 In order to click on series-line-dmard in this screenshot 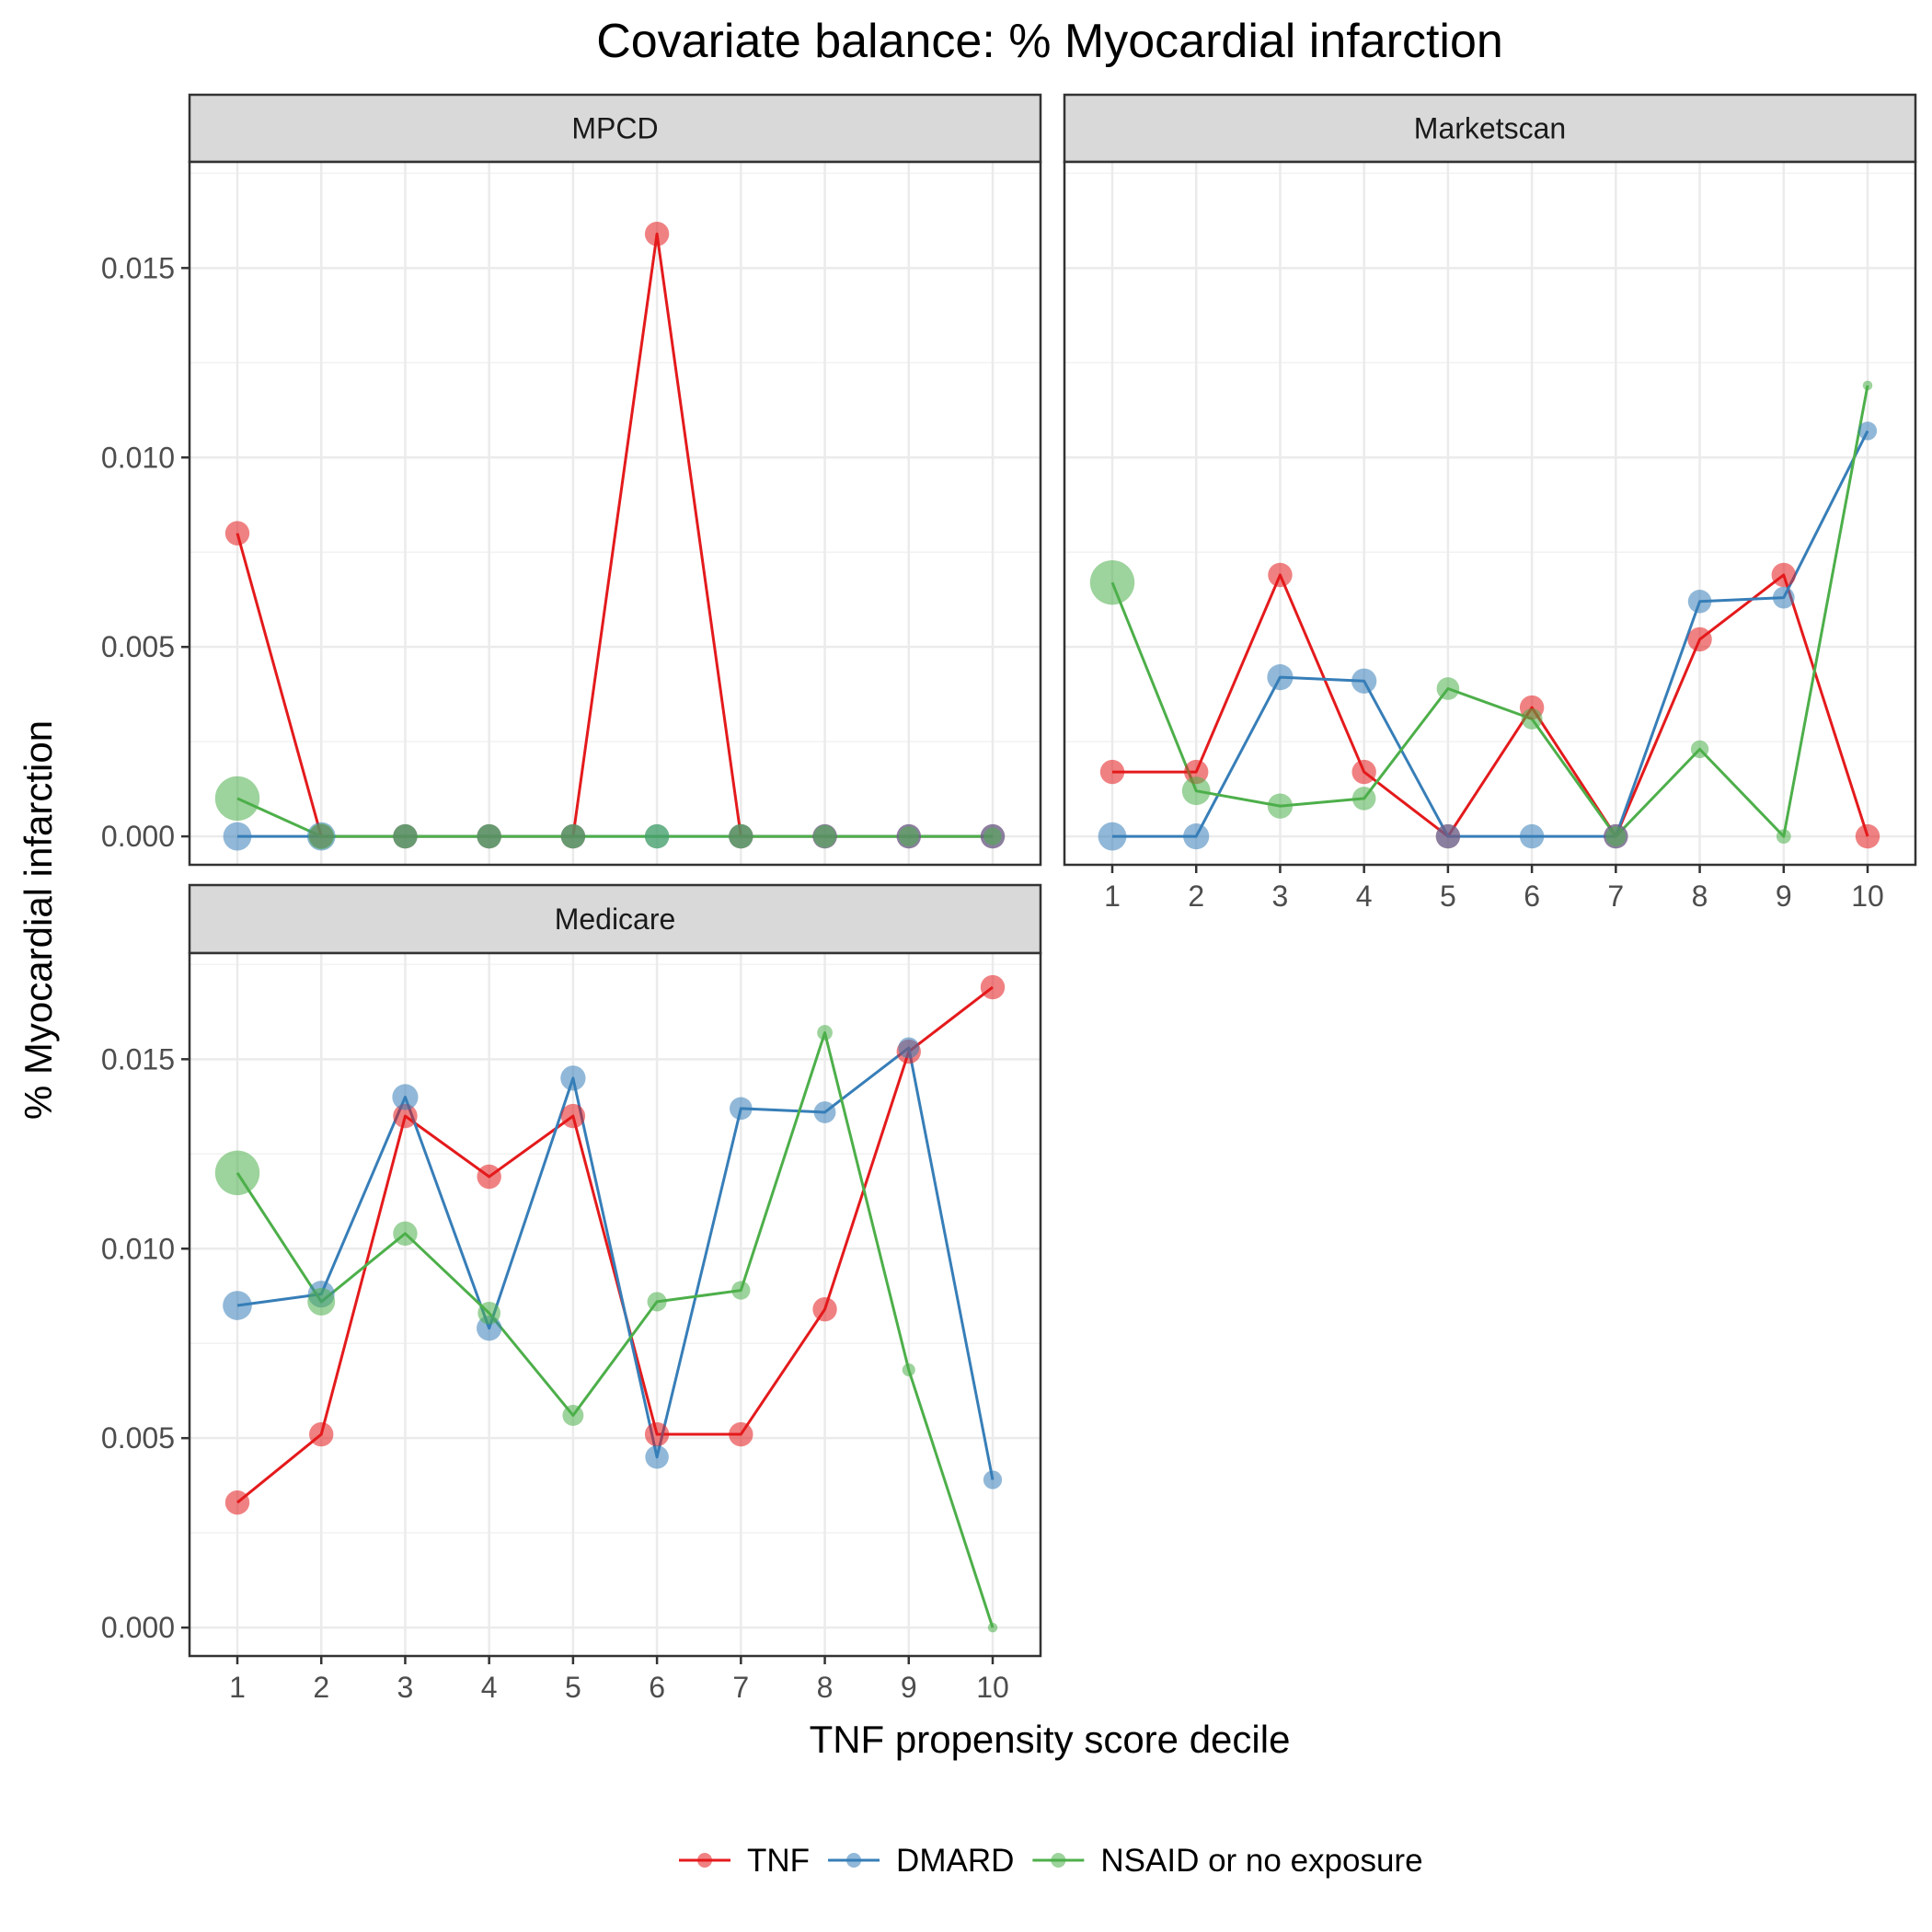, I will do `click(1490, 634)`.